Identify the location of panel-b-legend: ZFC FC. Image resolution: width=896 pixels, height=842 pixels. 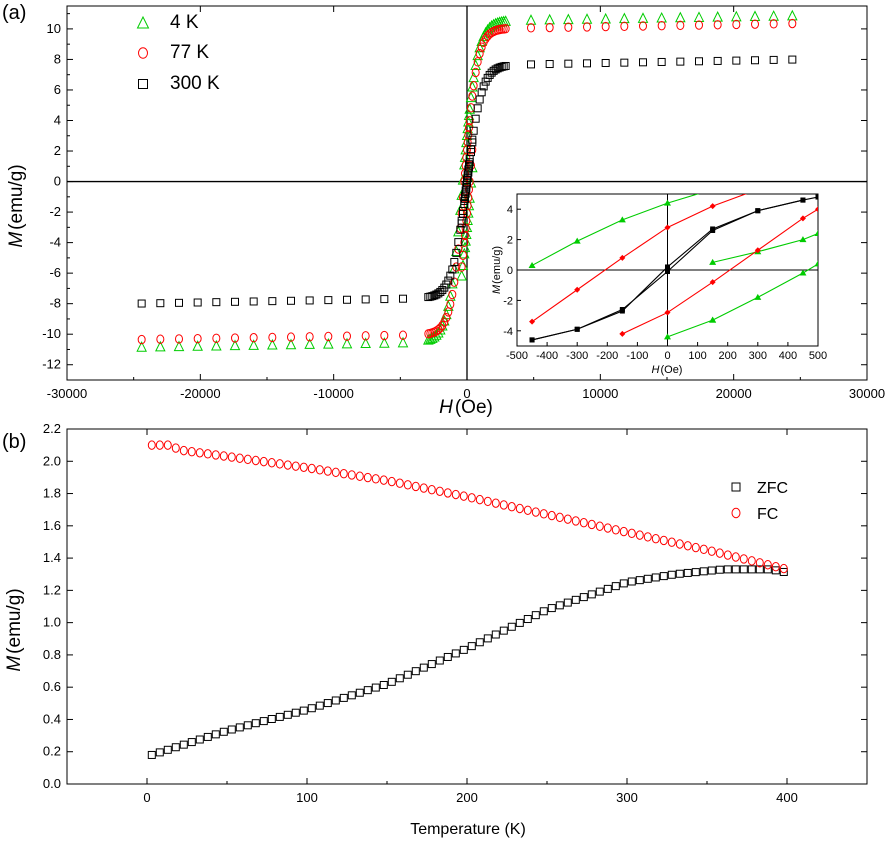
(759, 501).